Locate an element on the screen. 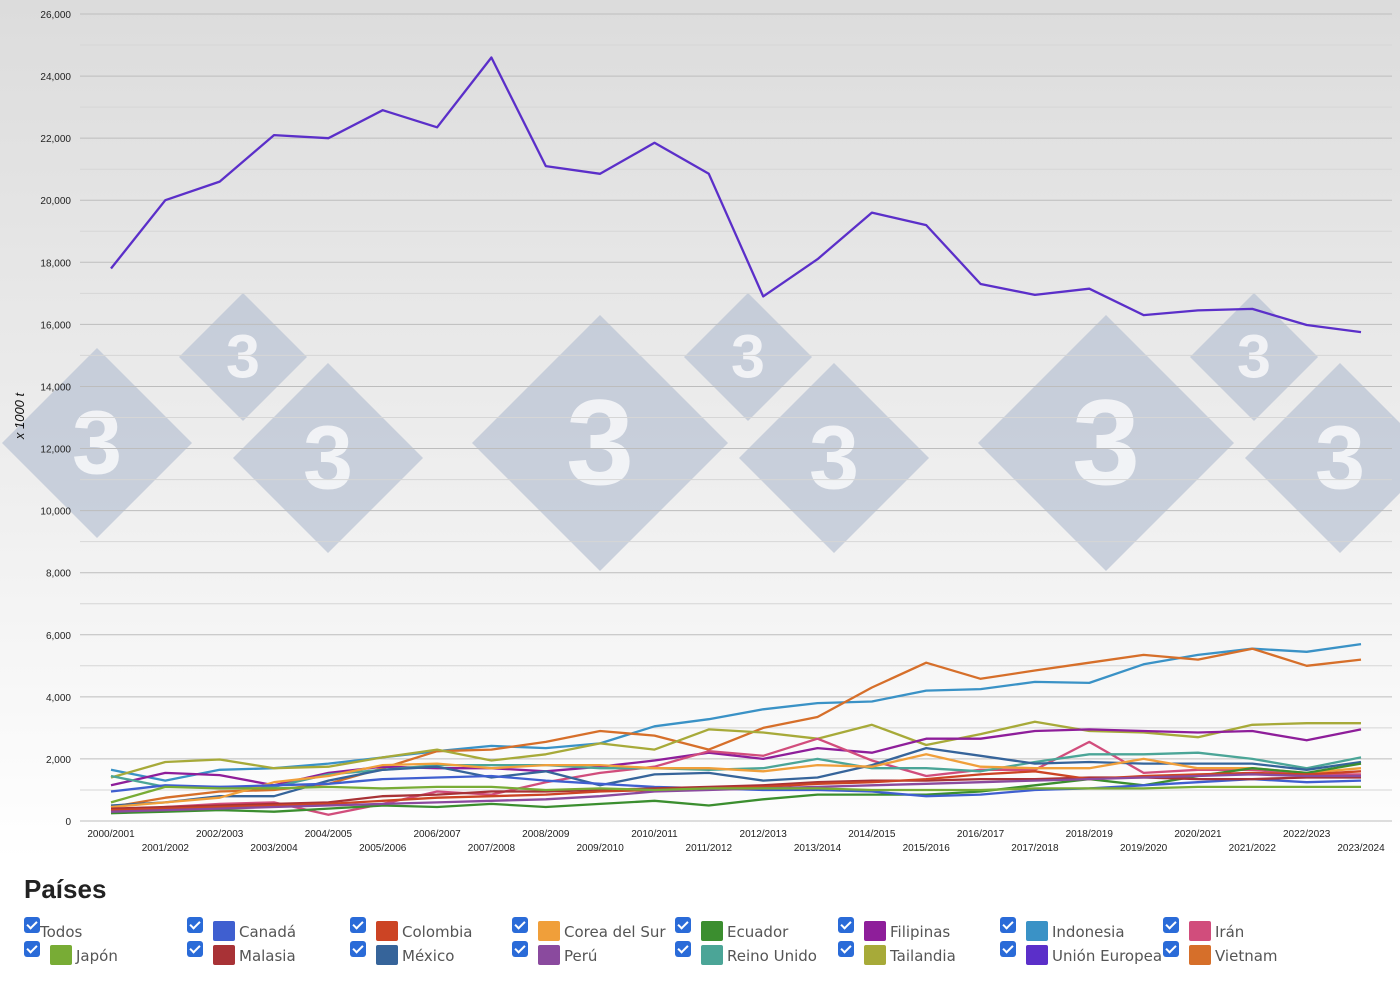  legend-item: Vietnam is located at coordinates (1243, 953).